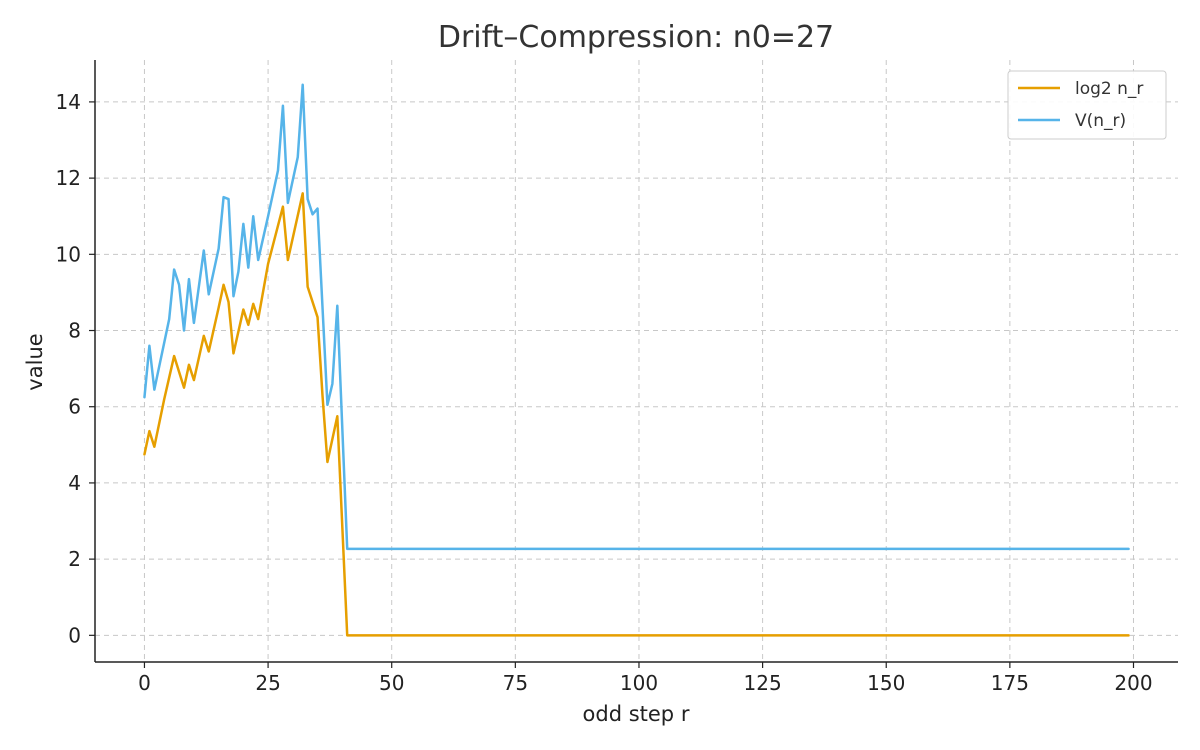 The width and height of the screenshot is (1200, 750). What do you see at coordinates (74, 559) in the screenshot?
I see `y-tick-label: 2` at bounding box center [74, 559].